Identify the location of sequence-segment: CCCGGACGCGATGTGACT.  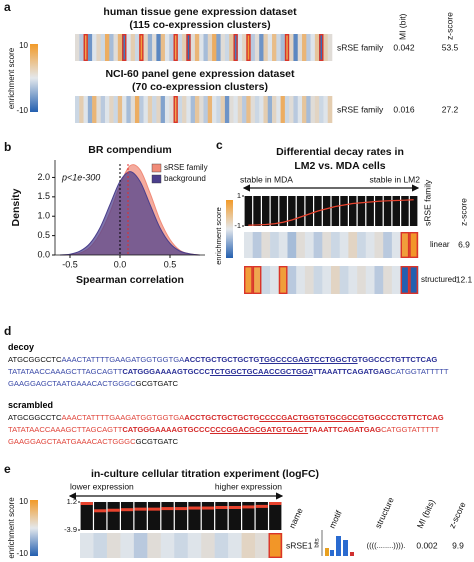
(259, 429).